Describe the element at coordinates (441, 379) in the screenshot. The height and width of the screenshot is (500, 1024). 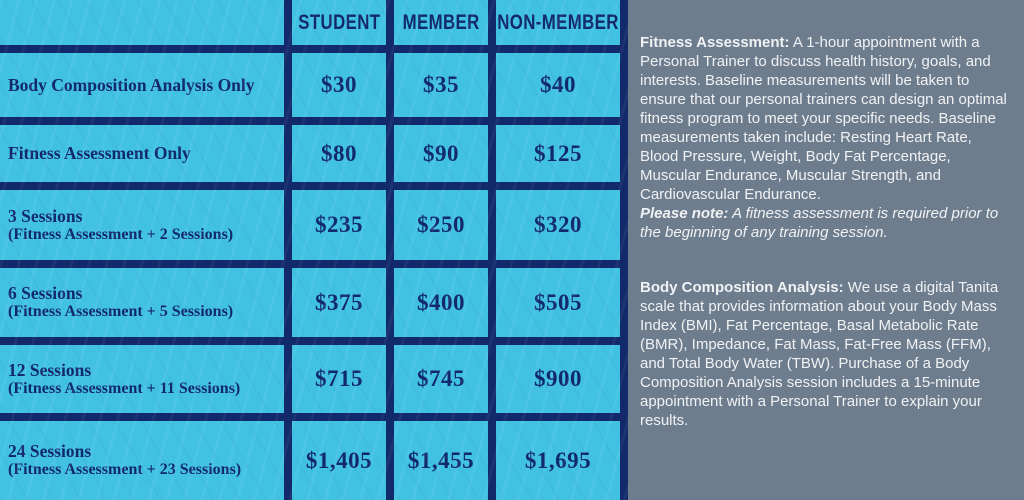
I see `price-12-sessions-member: $745` at that location.